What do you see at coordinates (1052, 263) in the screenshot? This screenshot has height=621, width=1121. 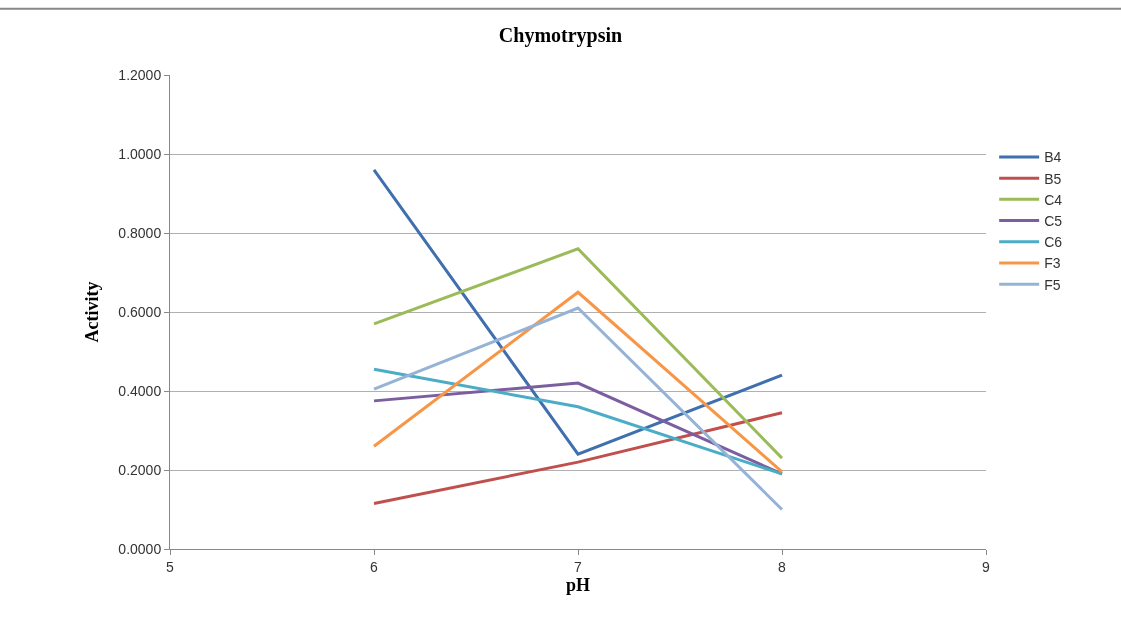 I see `legend-label: F3` at bounding box center [1052, 263].